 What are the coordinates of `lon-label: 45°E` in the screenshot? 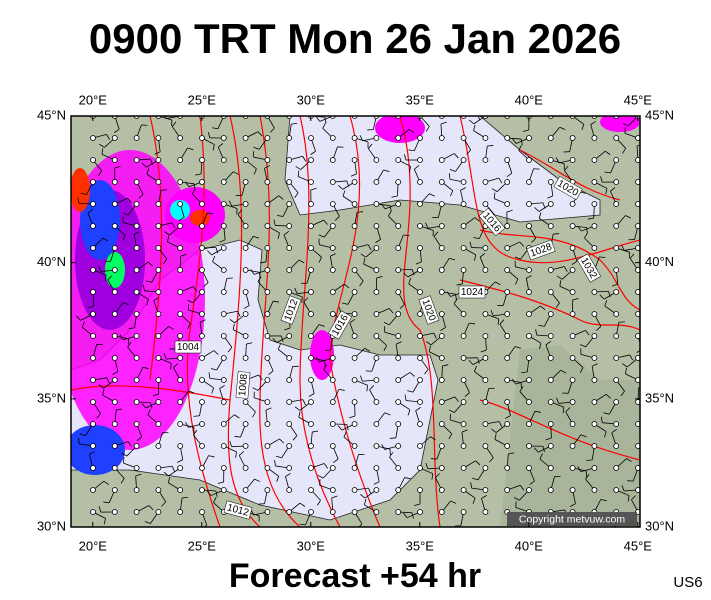 It's located at (638, 99).